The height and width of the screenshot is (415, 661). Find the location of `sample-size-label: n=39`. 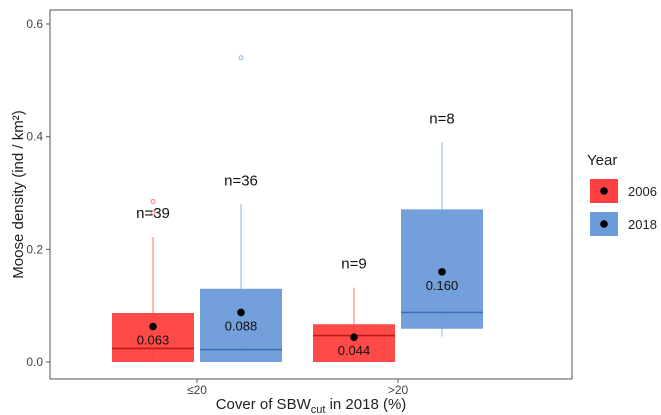

sample-size-label: n=39 is located at coordinates (153, 213).